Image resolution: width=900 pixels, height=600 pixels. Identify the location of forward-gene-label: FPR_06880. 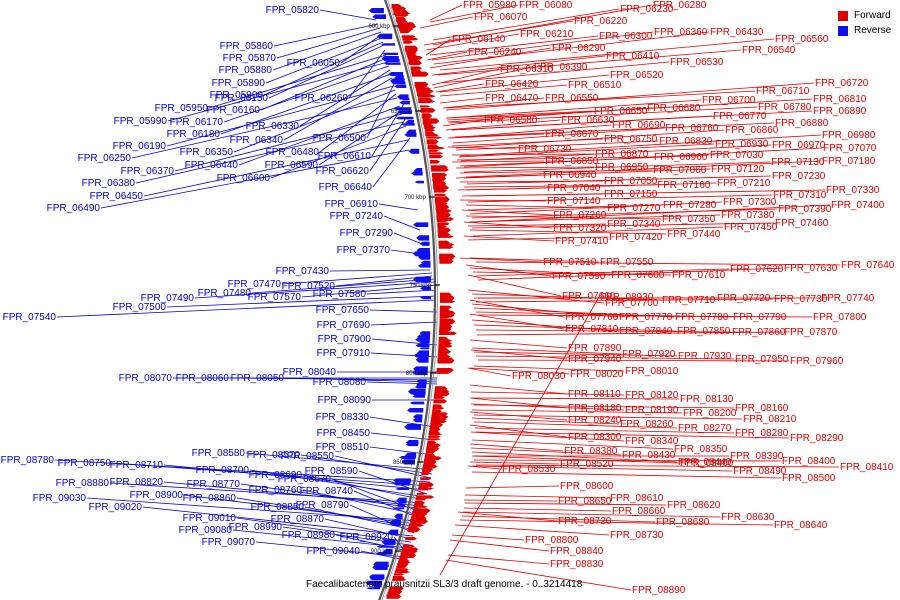
(802, 123).